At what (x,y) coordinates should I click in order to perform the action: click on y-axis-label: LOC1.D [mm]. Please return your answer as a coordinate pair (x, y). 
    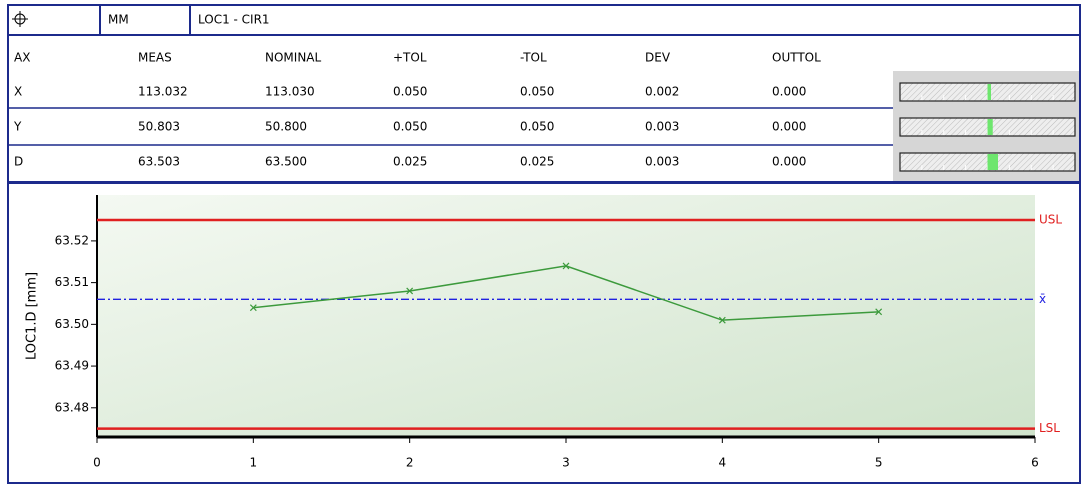
    Looking at the image, I should click on (32, 316).